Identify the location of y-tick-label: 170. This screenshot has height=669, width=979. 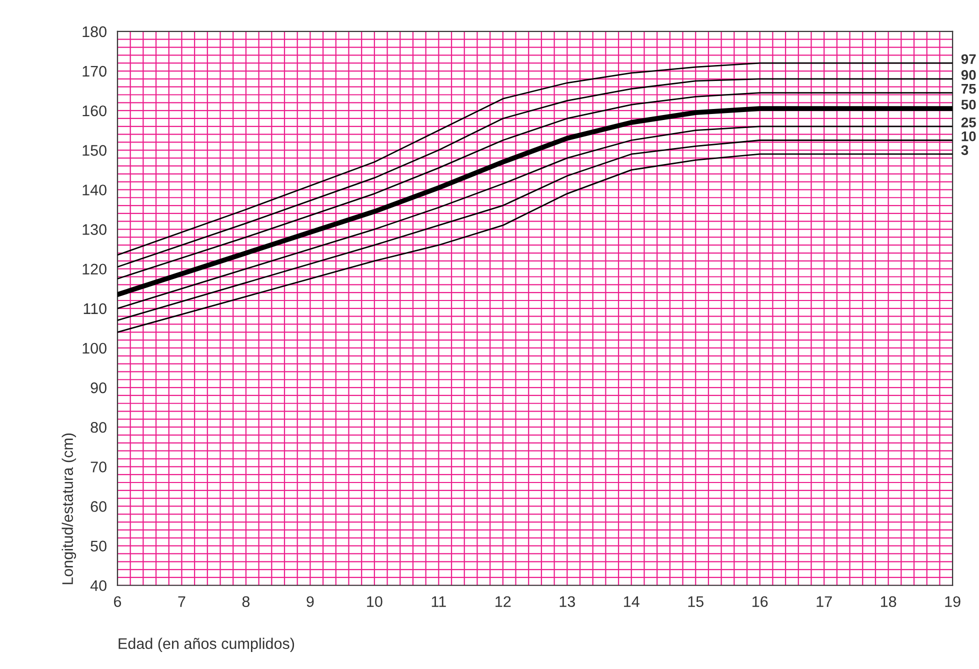
(94, 71).